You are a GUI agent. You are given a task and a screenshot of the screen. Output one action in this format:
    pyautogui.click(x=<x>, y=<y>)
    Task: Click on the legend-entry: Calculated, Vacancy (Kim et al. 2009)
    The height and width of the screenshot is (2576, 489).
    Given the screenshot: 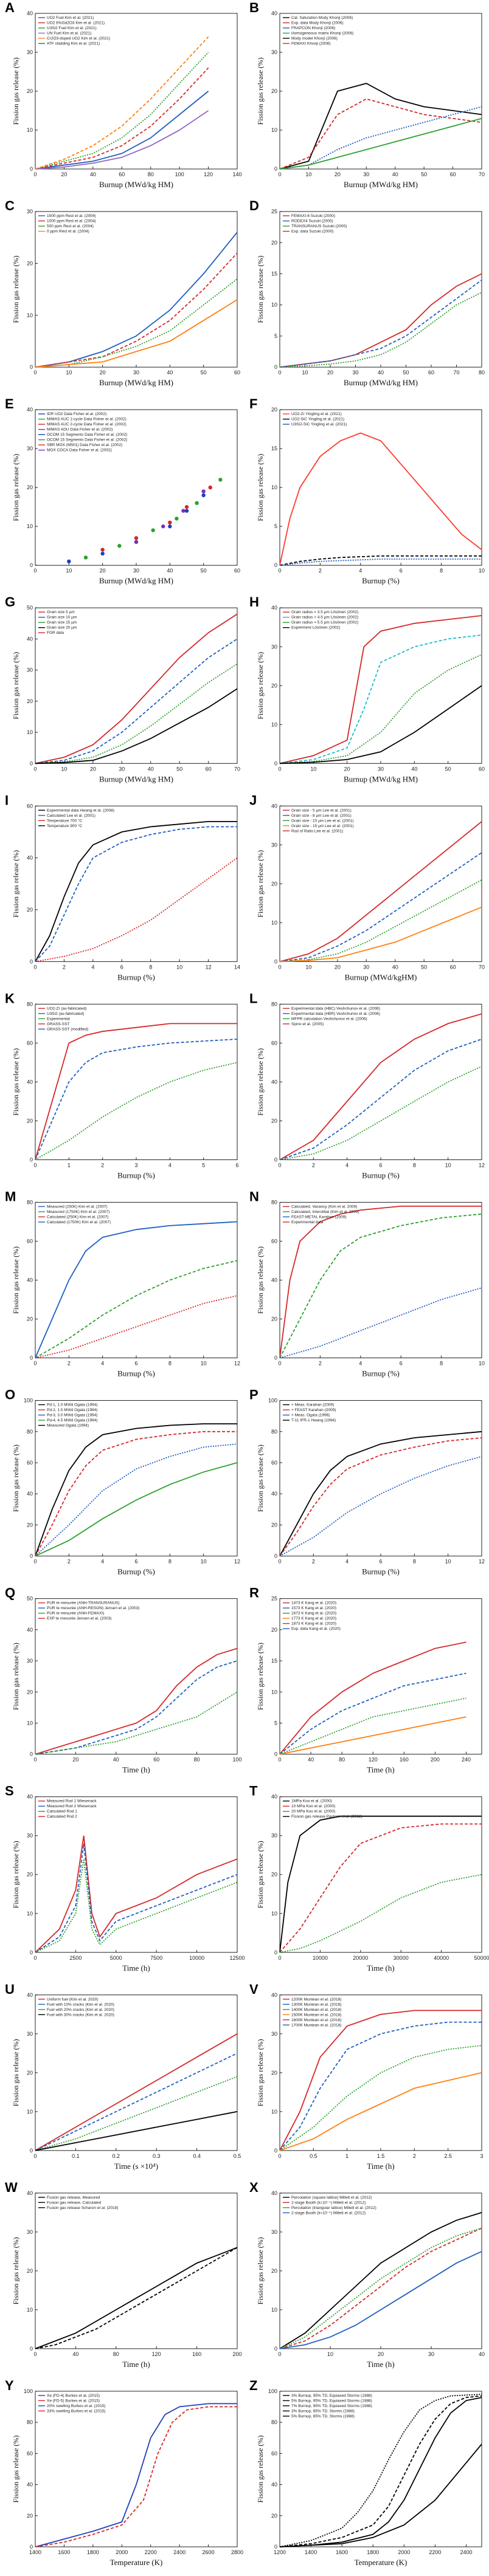 What is the action you would take?
    pyautogui.click(x=324, y=1206)
    